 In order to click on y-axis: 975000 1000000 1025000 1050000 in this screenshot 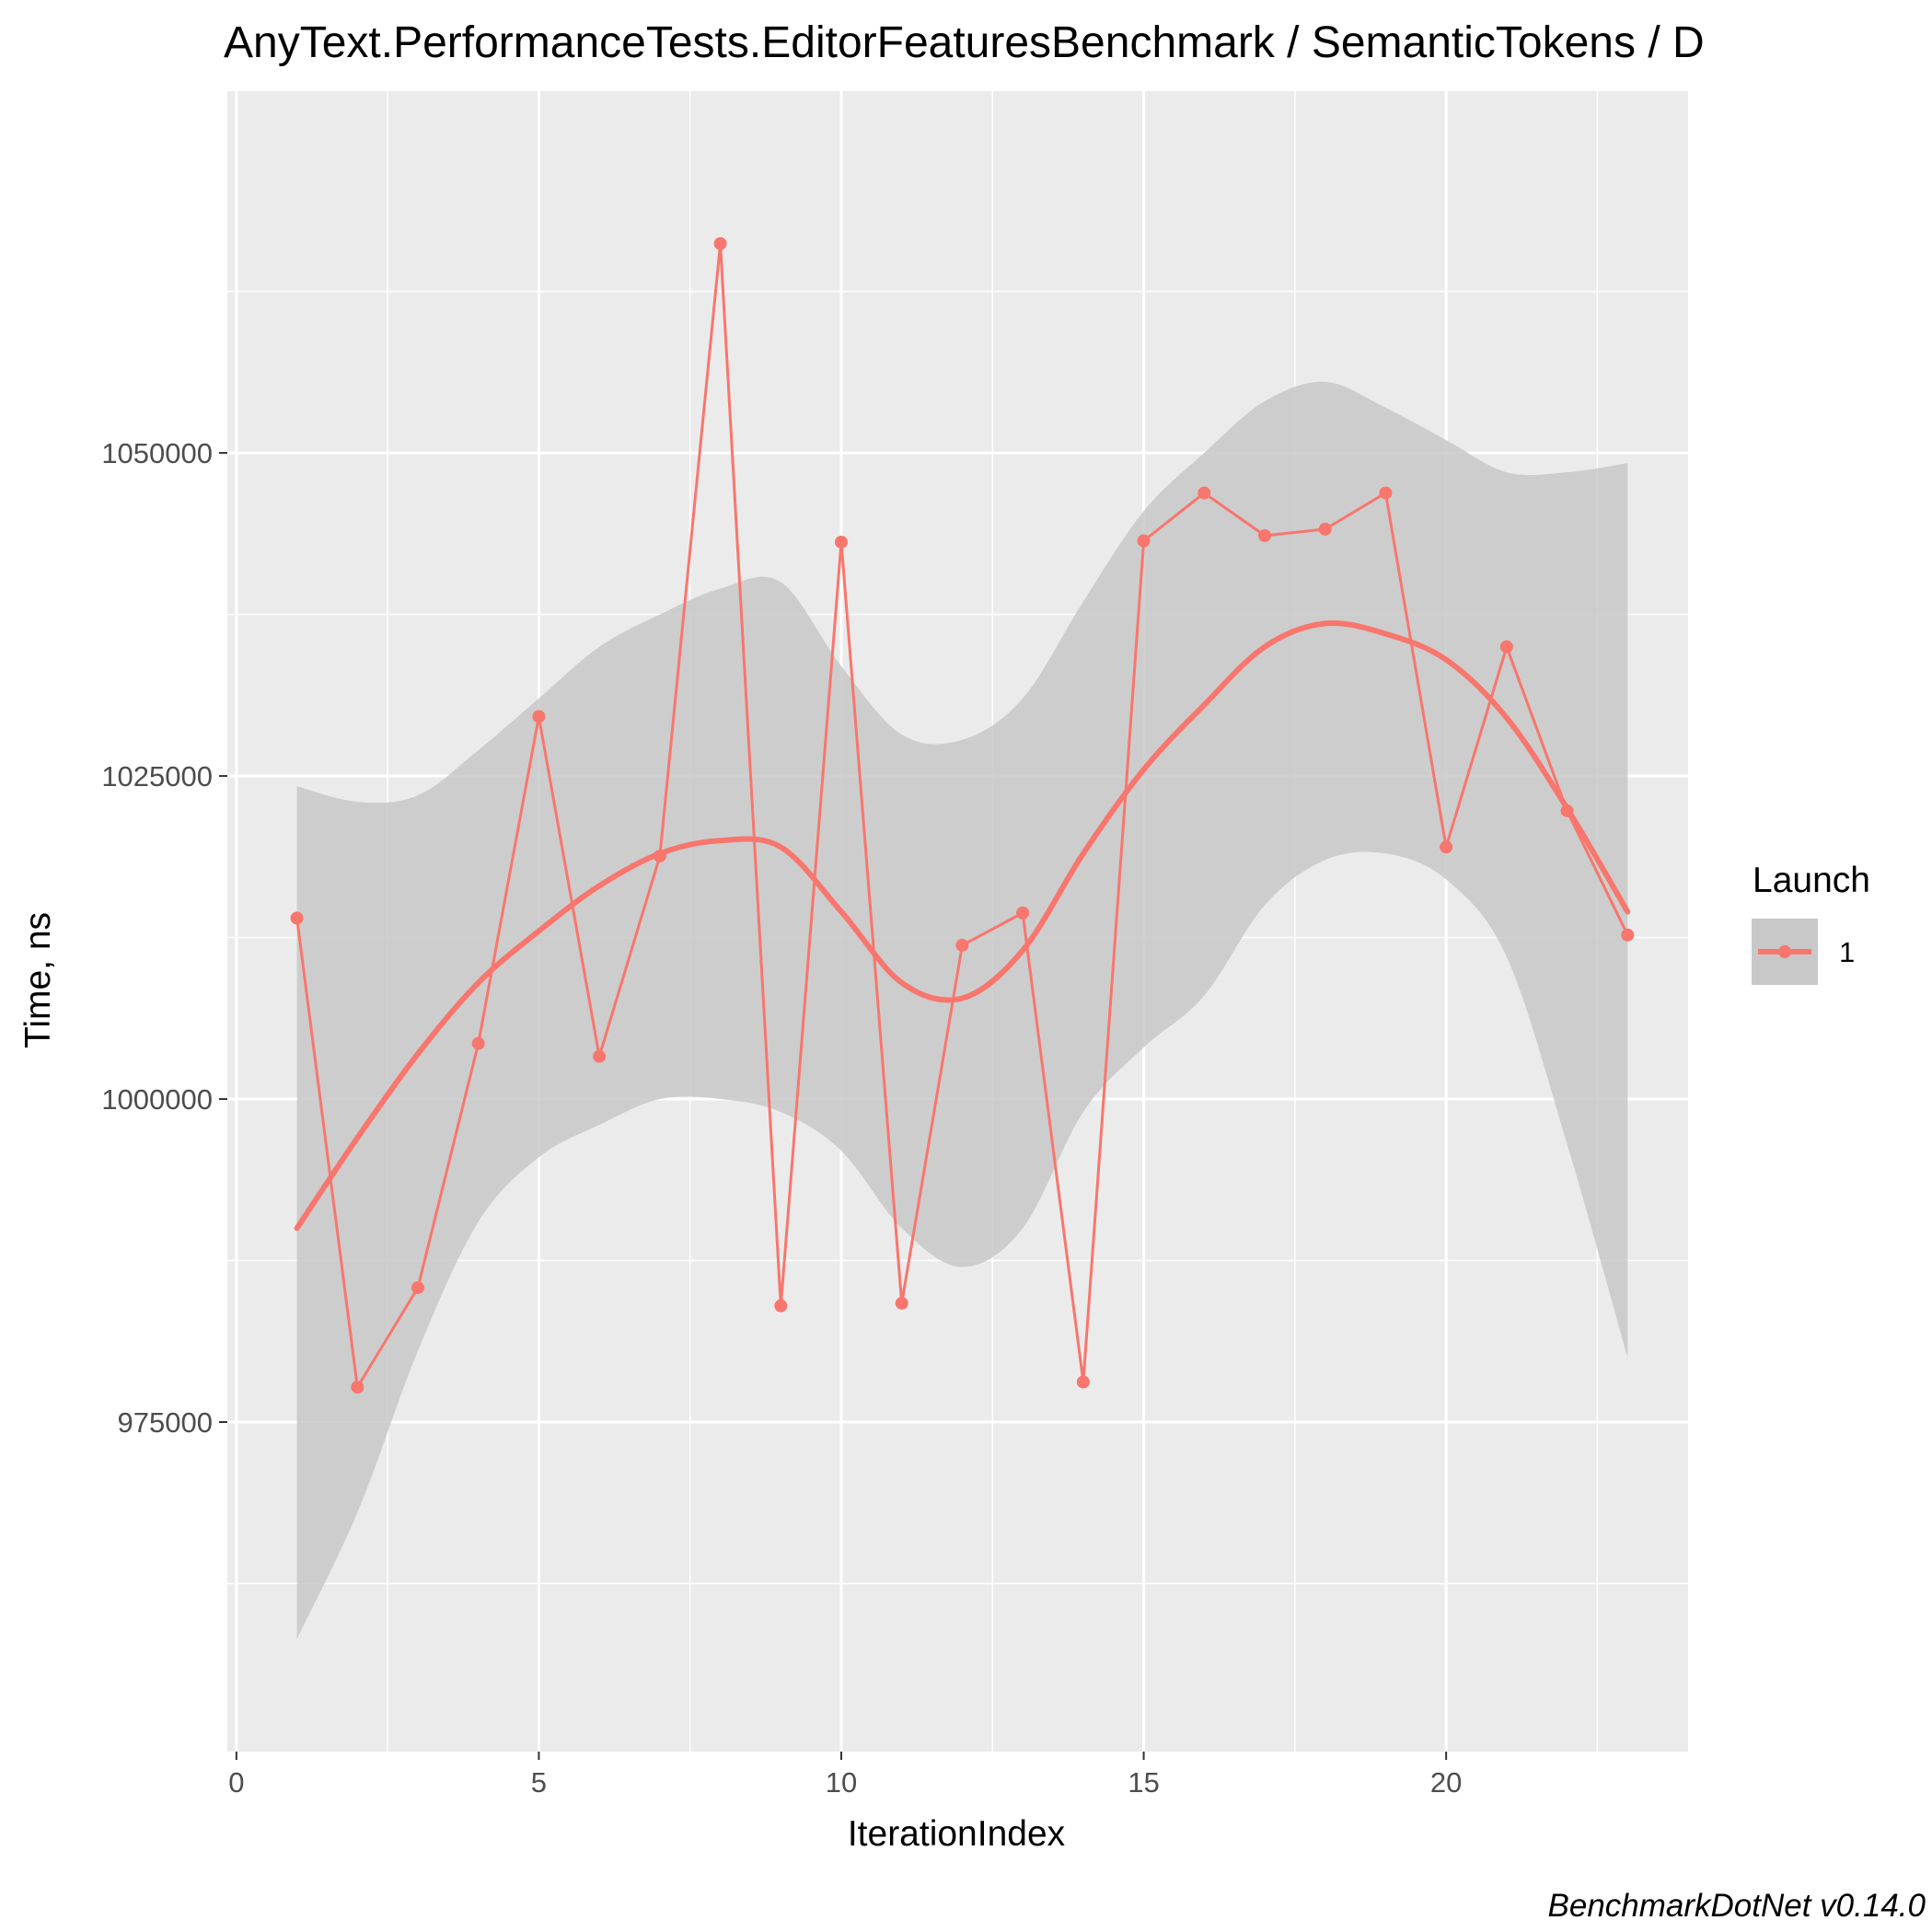, I will do `click(164, 938)`.